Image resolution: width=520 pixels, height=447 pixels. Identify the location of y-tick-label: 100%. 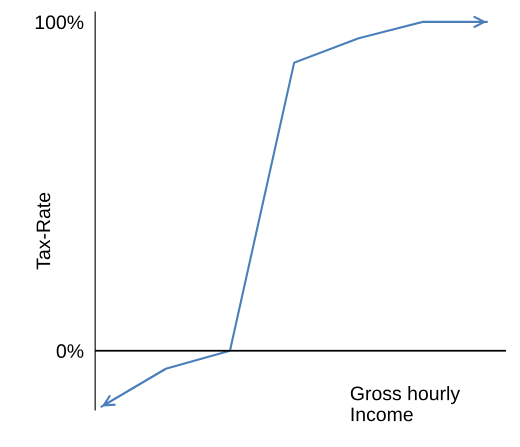
(60, 22).